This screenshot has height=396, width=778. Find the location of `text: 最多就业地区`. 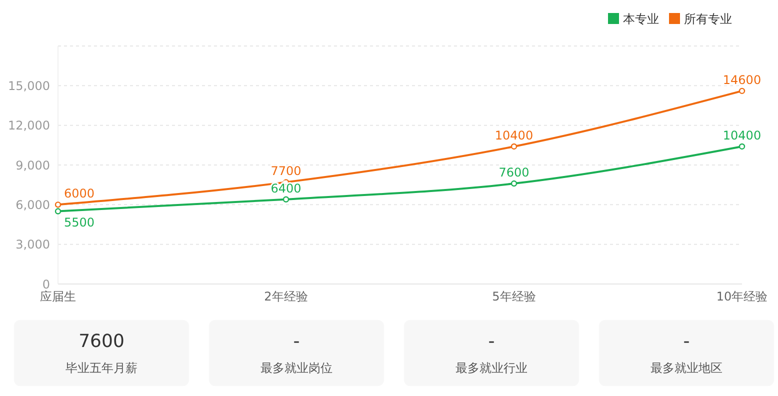

text: 最多就业地区 is located at coordinates (687, 368).